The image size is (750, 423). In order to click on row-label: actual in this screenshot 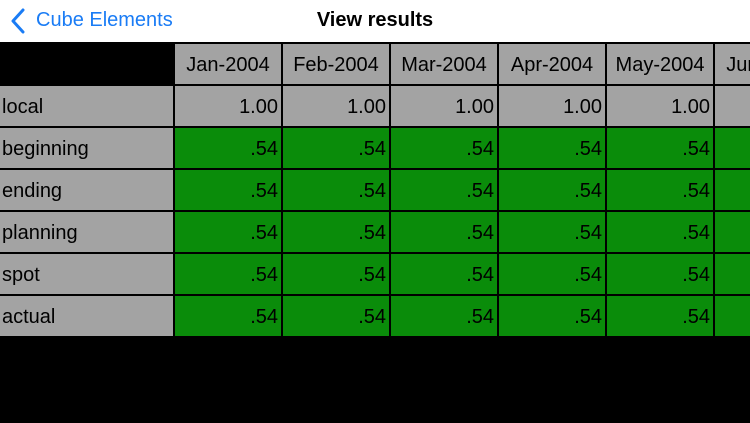, I will do `click(86, 316)`.